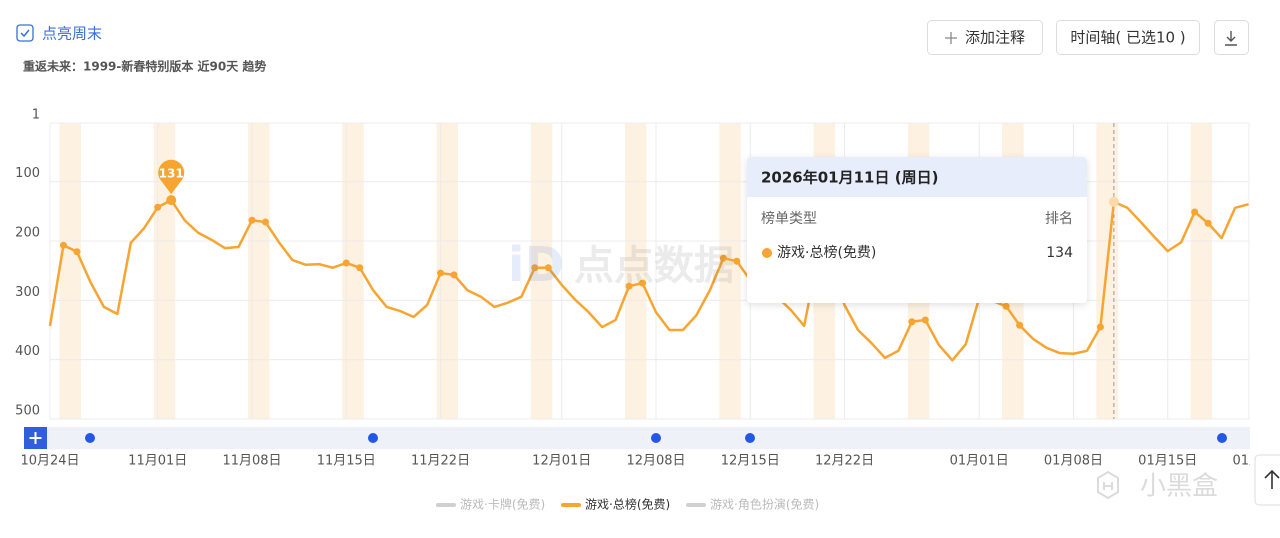 The width and height of the screenshot is (1280, 538). I want to click on tooltip-col: 排名, so click(1059, 219).